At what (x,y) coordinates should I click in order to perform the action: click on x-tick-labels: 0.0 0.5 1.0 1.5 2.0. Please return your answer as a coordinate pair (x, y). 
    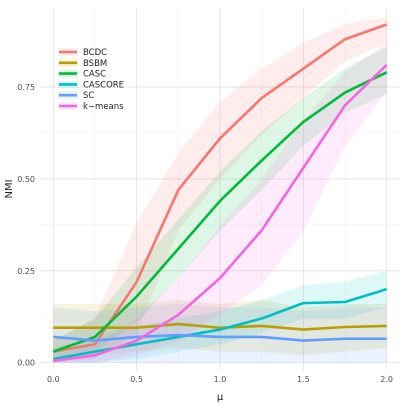
    Looking at the image, I should click on (220, 379).